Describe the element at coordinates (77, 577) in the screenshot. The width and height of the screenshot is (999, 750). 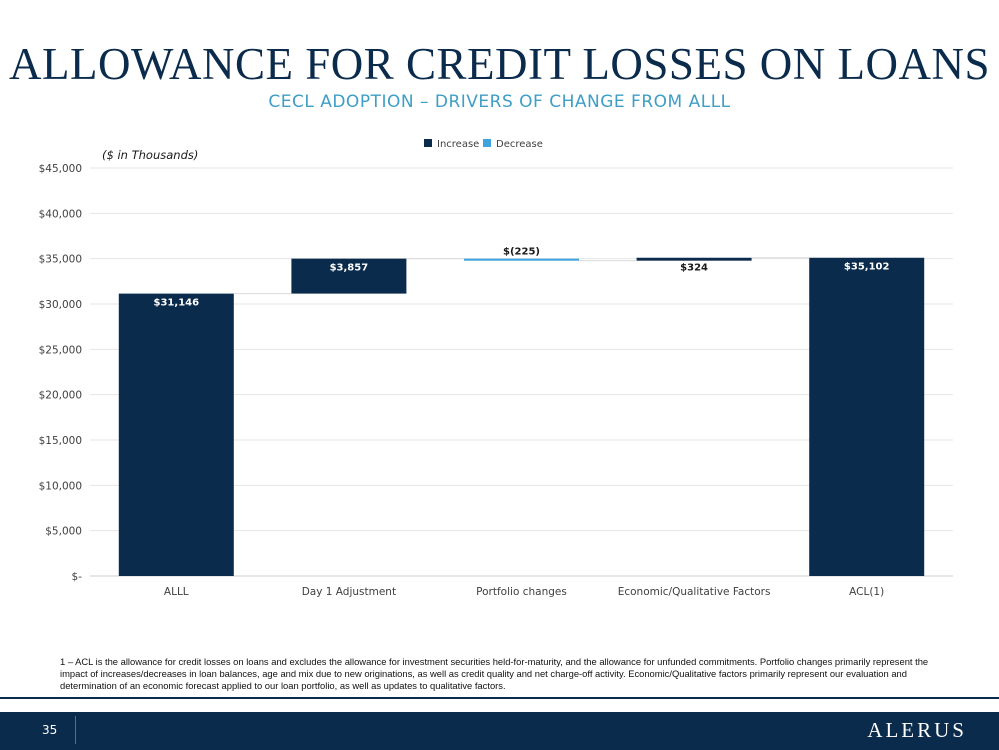
I see `y-tick-label: $-` at that location.